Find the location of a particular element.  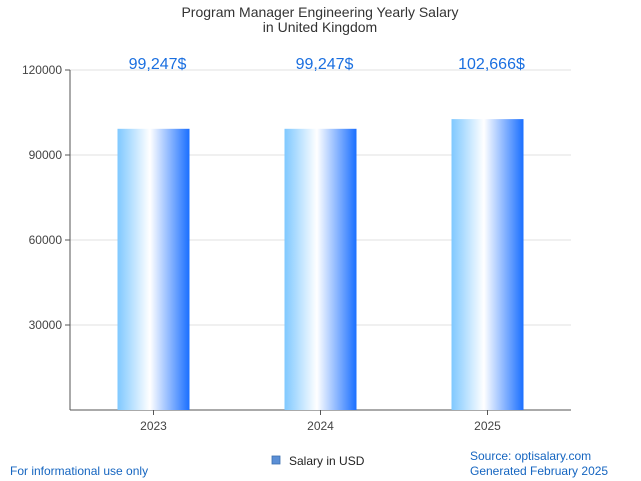

value-labels: 99,247$ 99,247$ 102,666$ is located at coordinates (327, 64).